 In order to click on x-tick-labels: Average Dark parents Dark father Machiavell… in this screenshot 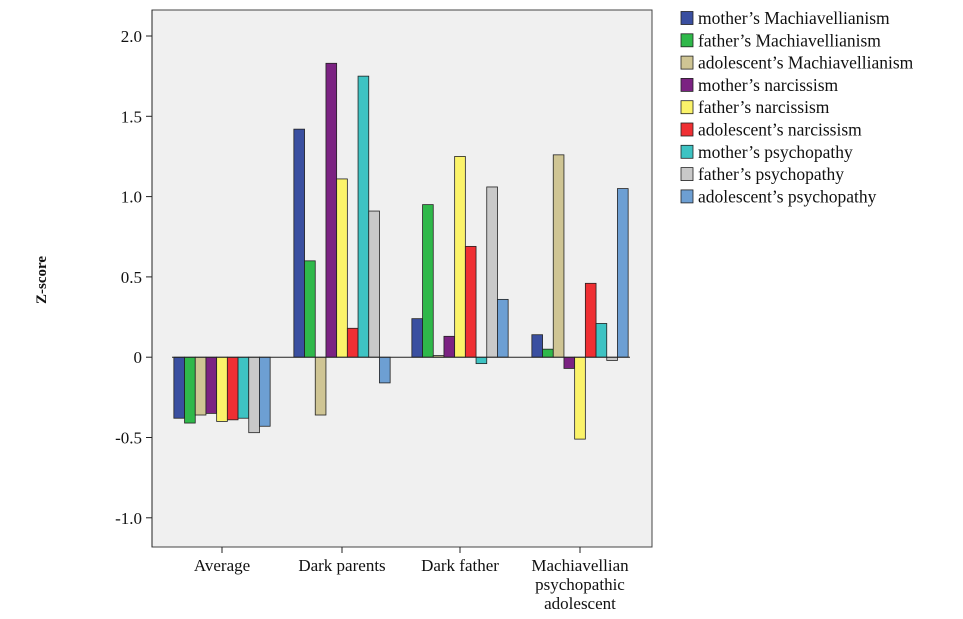, I will do `click(411, 580)`.